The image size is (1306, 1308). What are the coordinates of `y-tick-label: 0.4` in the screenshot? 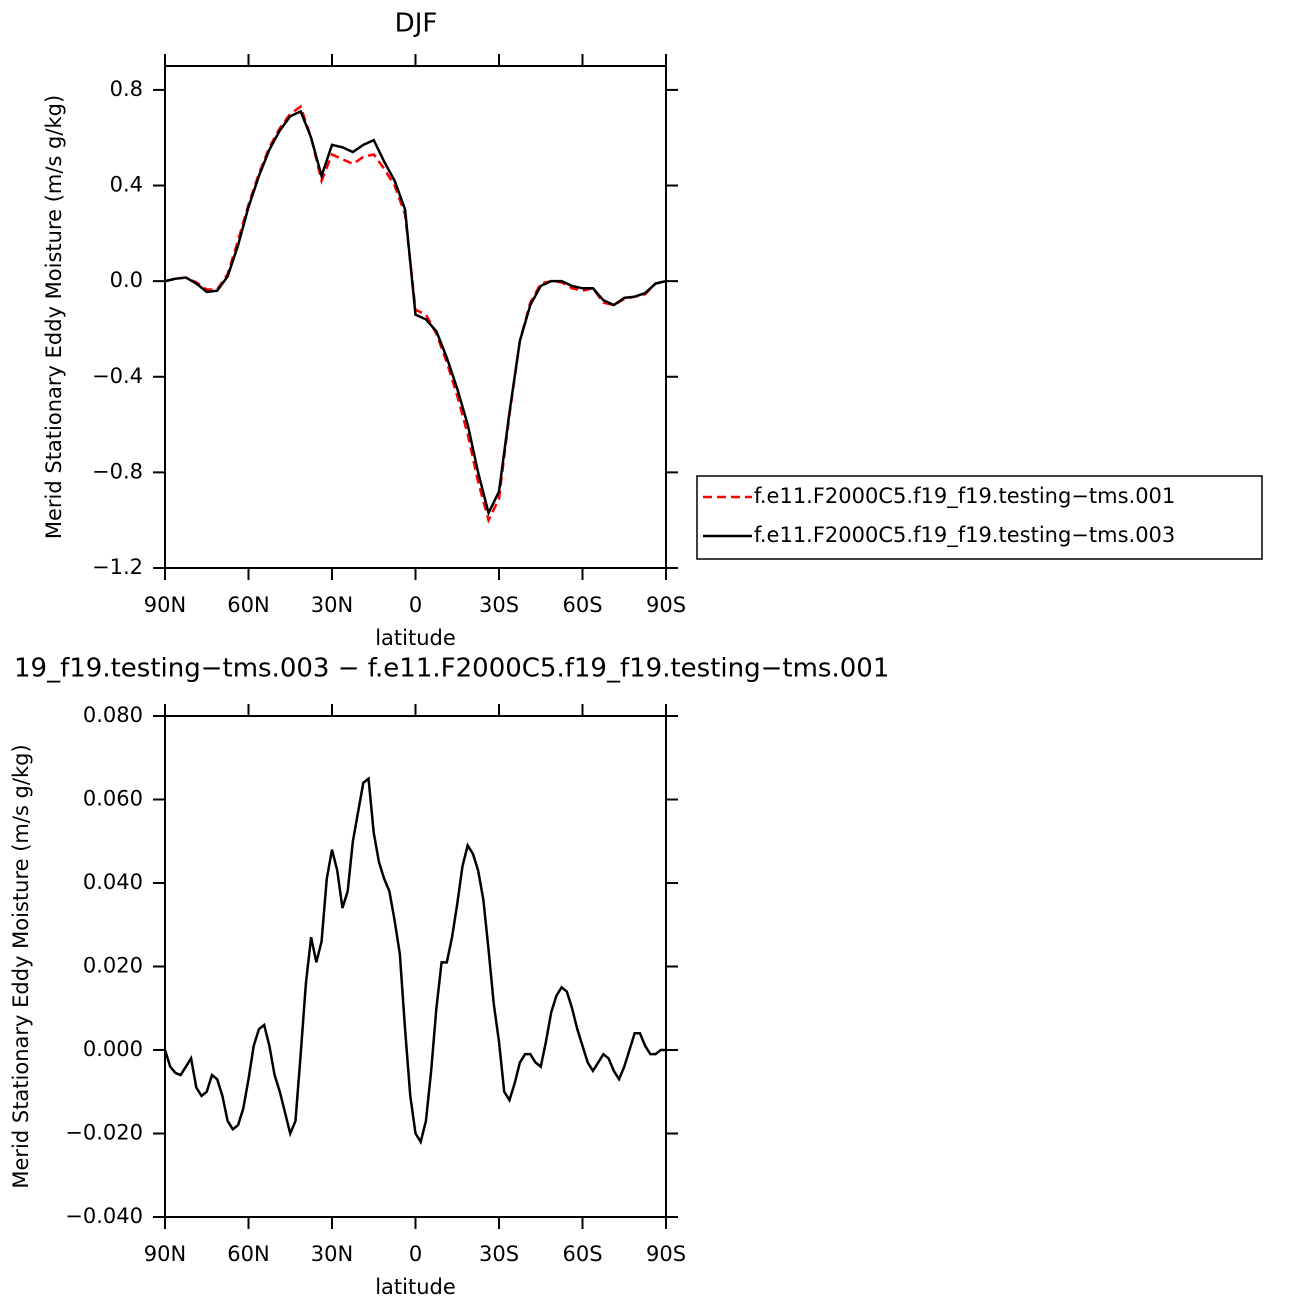 It's located at (126, 185).